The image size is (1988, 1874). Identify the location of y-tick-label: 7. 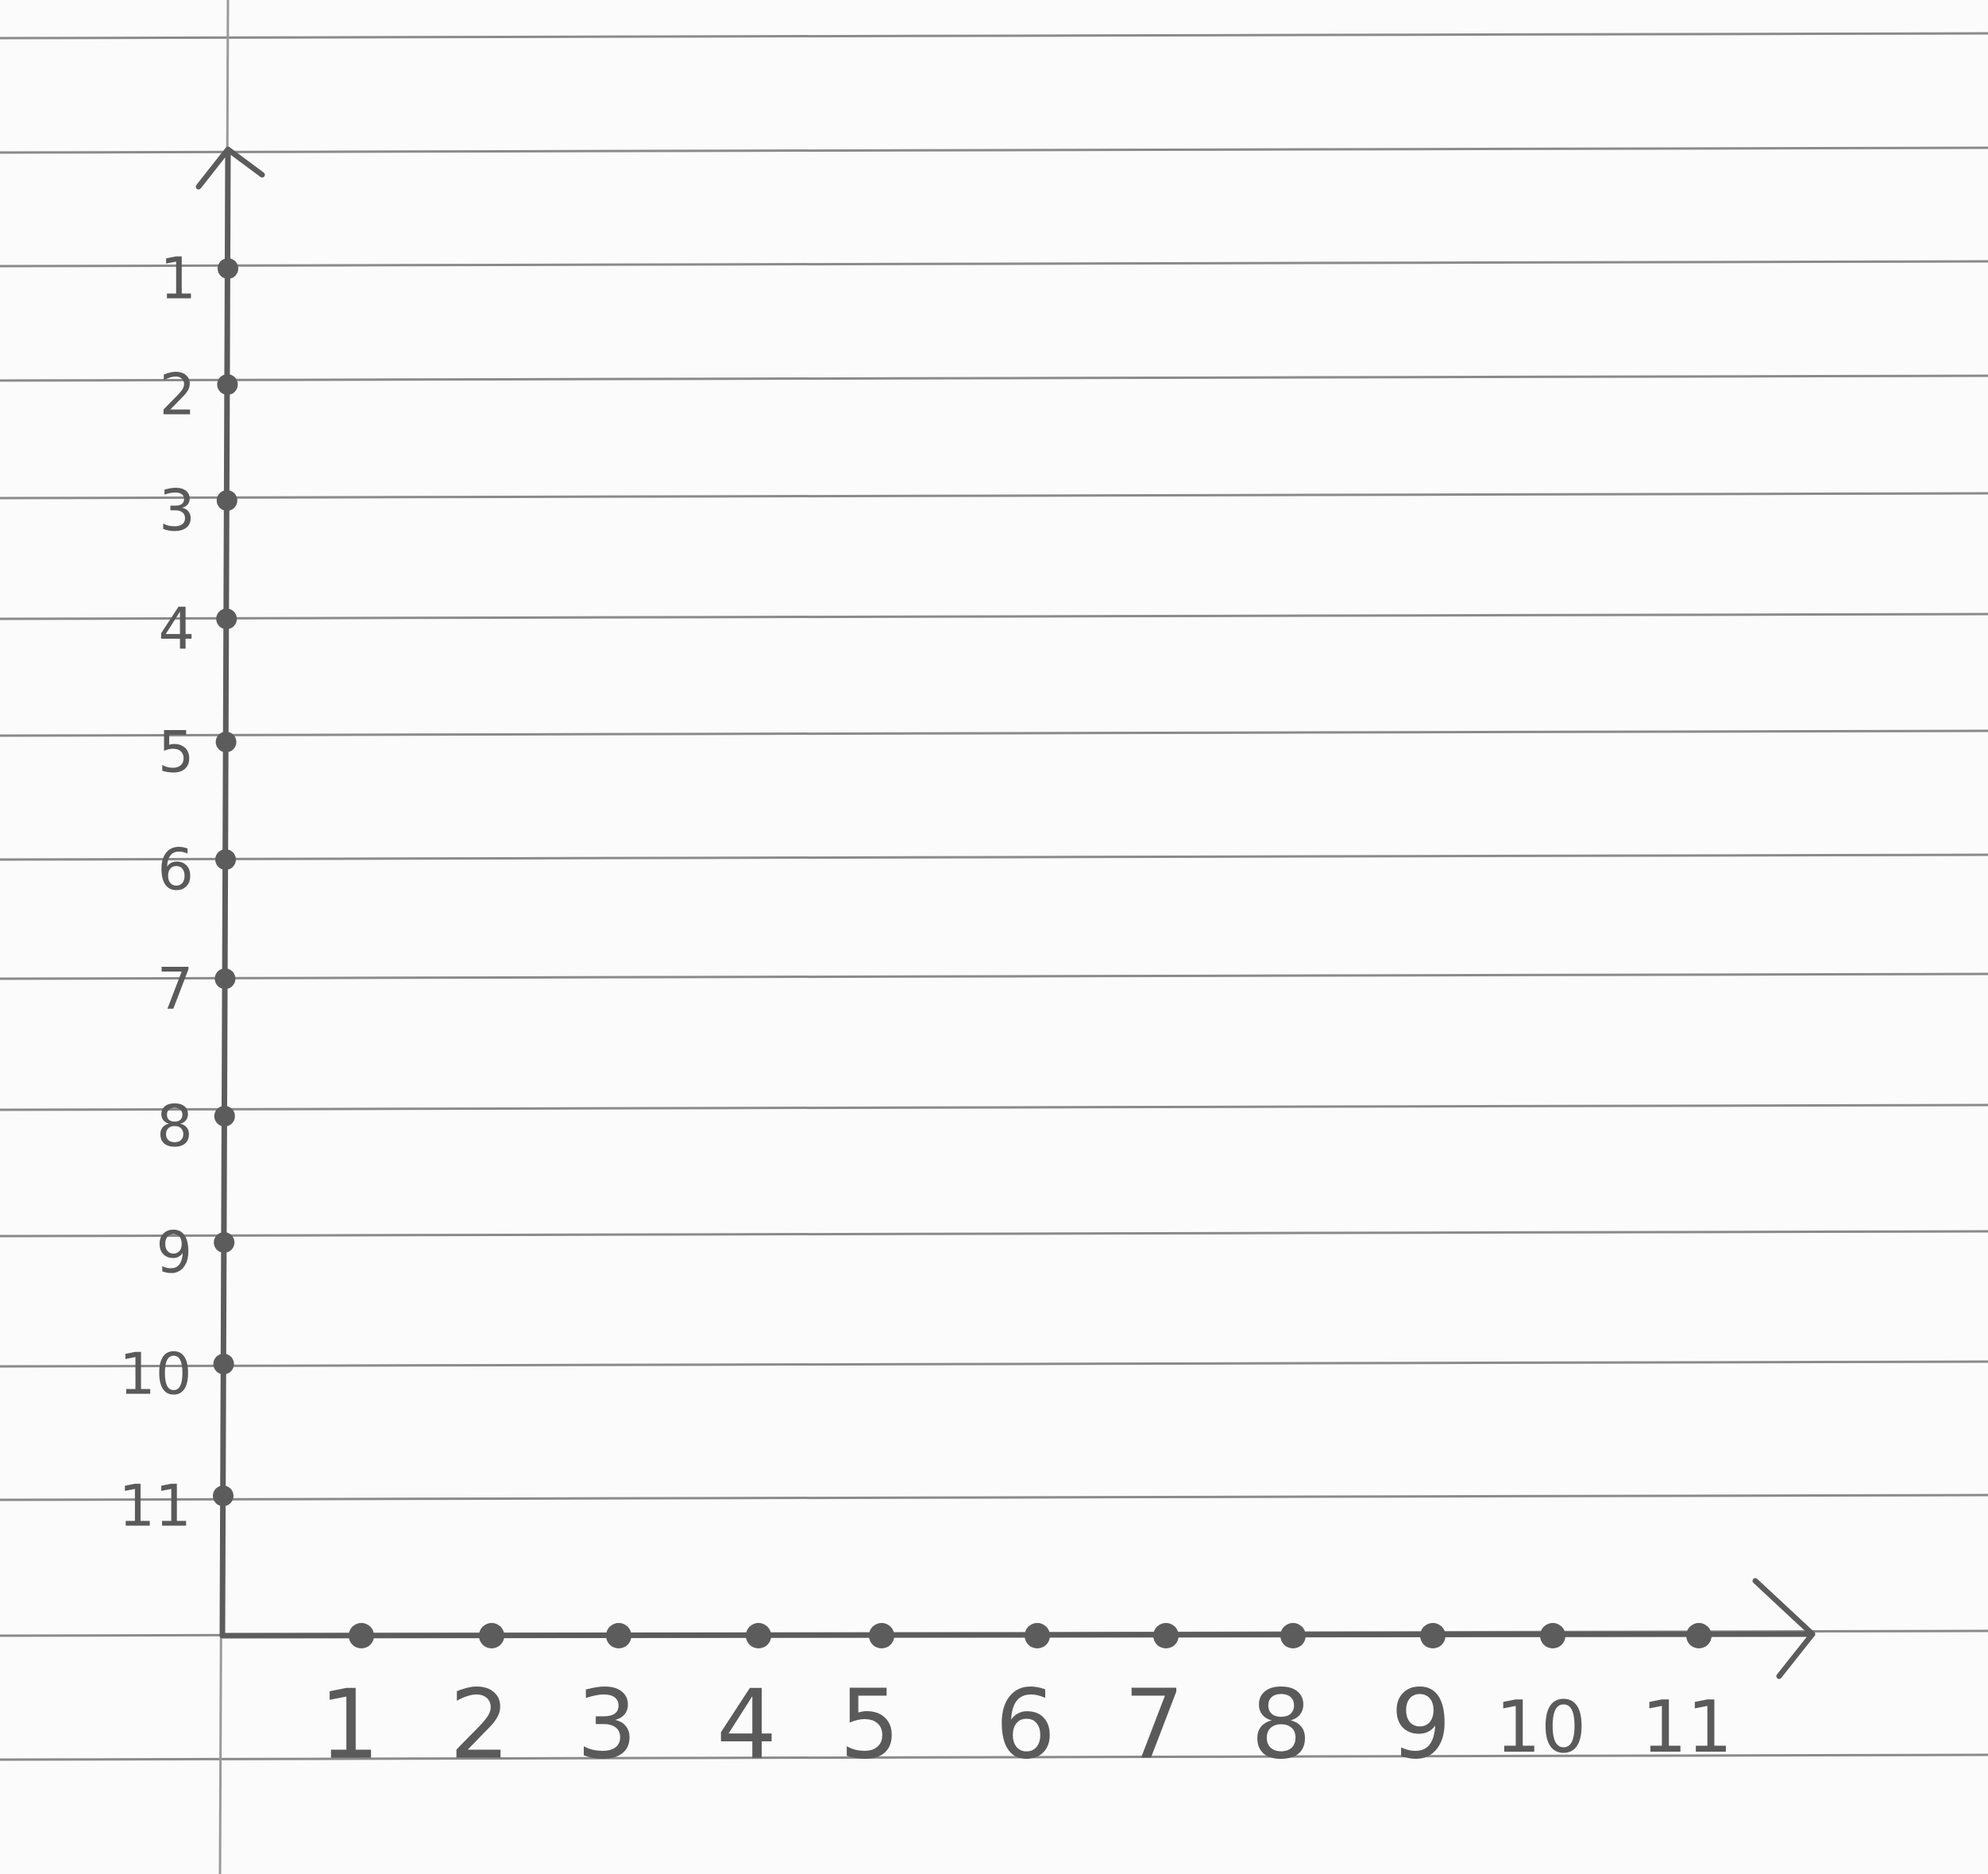
(175, 989).